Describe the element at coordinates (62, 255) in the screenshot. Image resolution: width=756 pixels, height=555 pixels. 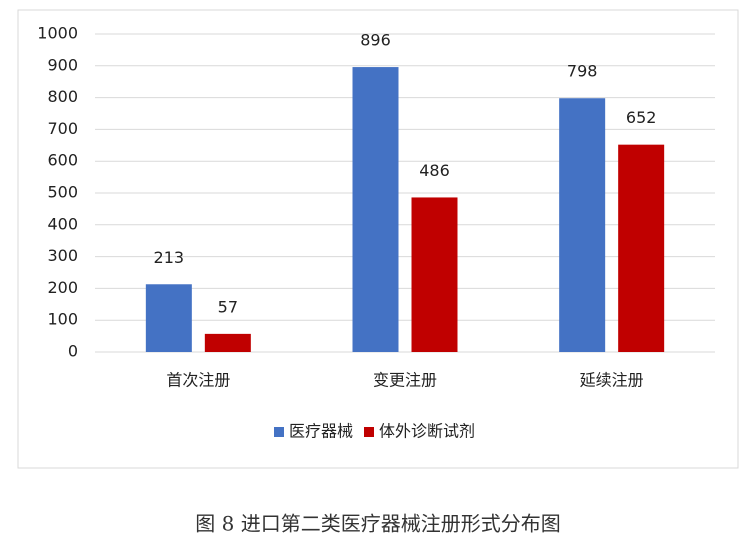
I see `y-tick-label: 300` at that location.